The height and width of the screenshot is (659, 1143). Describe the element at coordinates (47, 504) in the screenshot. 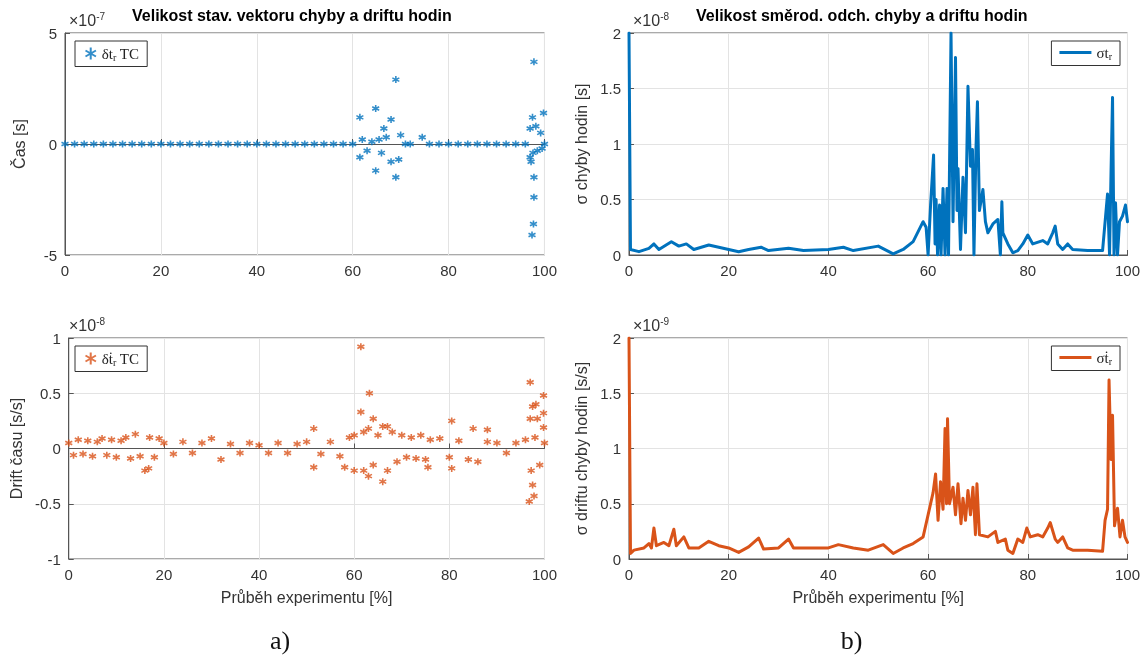

I see `y-tick-label: -0.5` at that location.